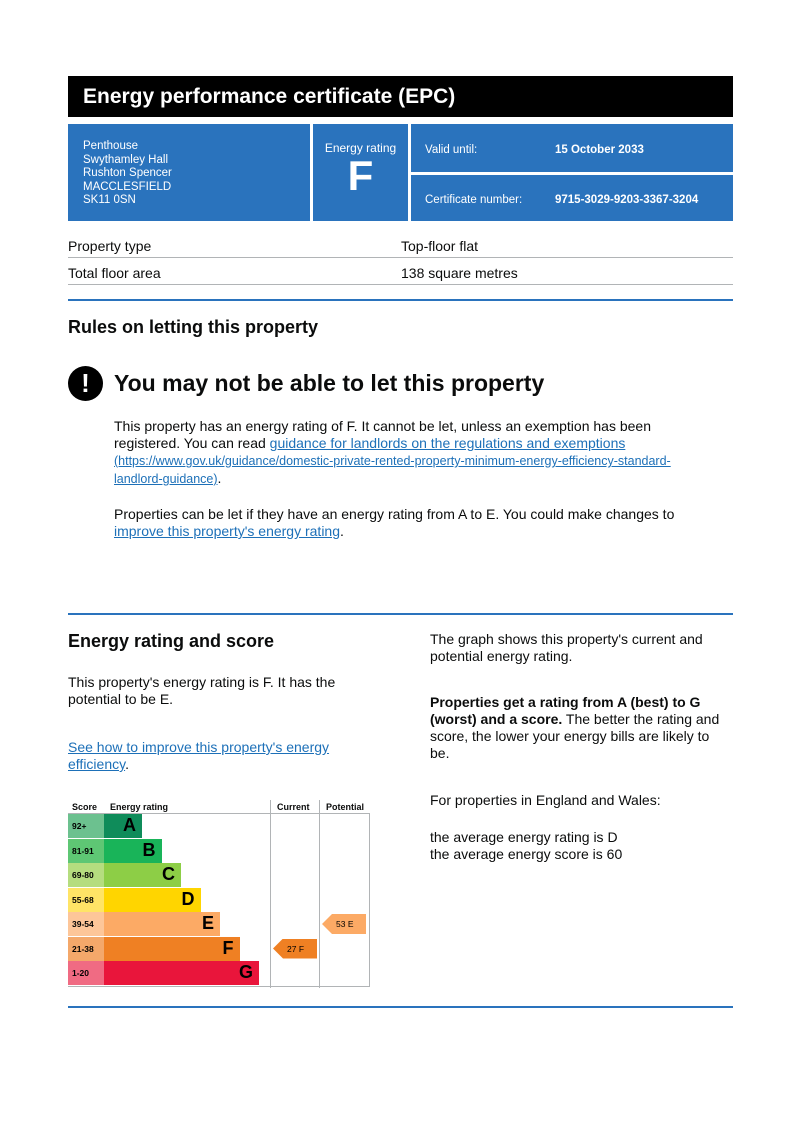  Describe the element at coordinates (459, 273) in the screenshot. I see `floor-area-value: 138 square metres` at that location.